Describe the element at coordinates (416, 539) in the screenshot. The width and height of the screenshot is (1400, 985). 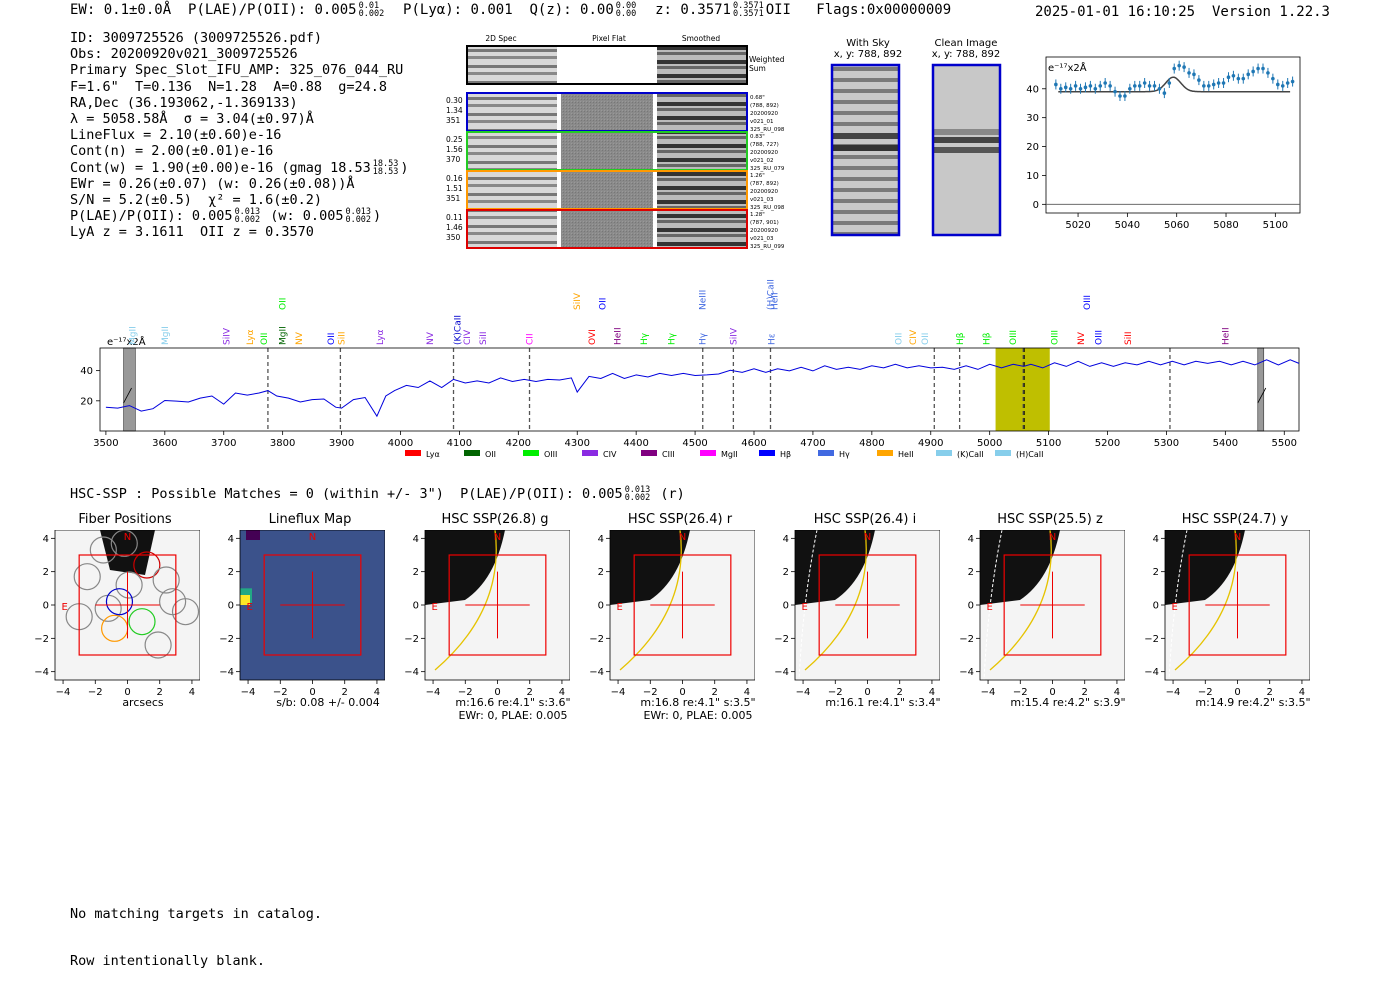
I see `panel-ytick-label: 4` at that location.